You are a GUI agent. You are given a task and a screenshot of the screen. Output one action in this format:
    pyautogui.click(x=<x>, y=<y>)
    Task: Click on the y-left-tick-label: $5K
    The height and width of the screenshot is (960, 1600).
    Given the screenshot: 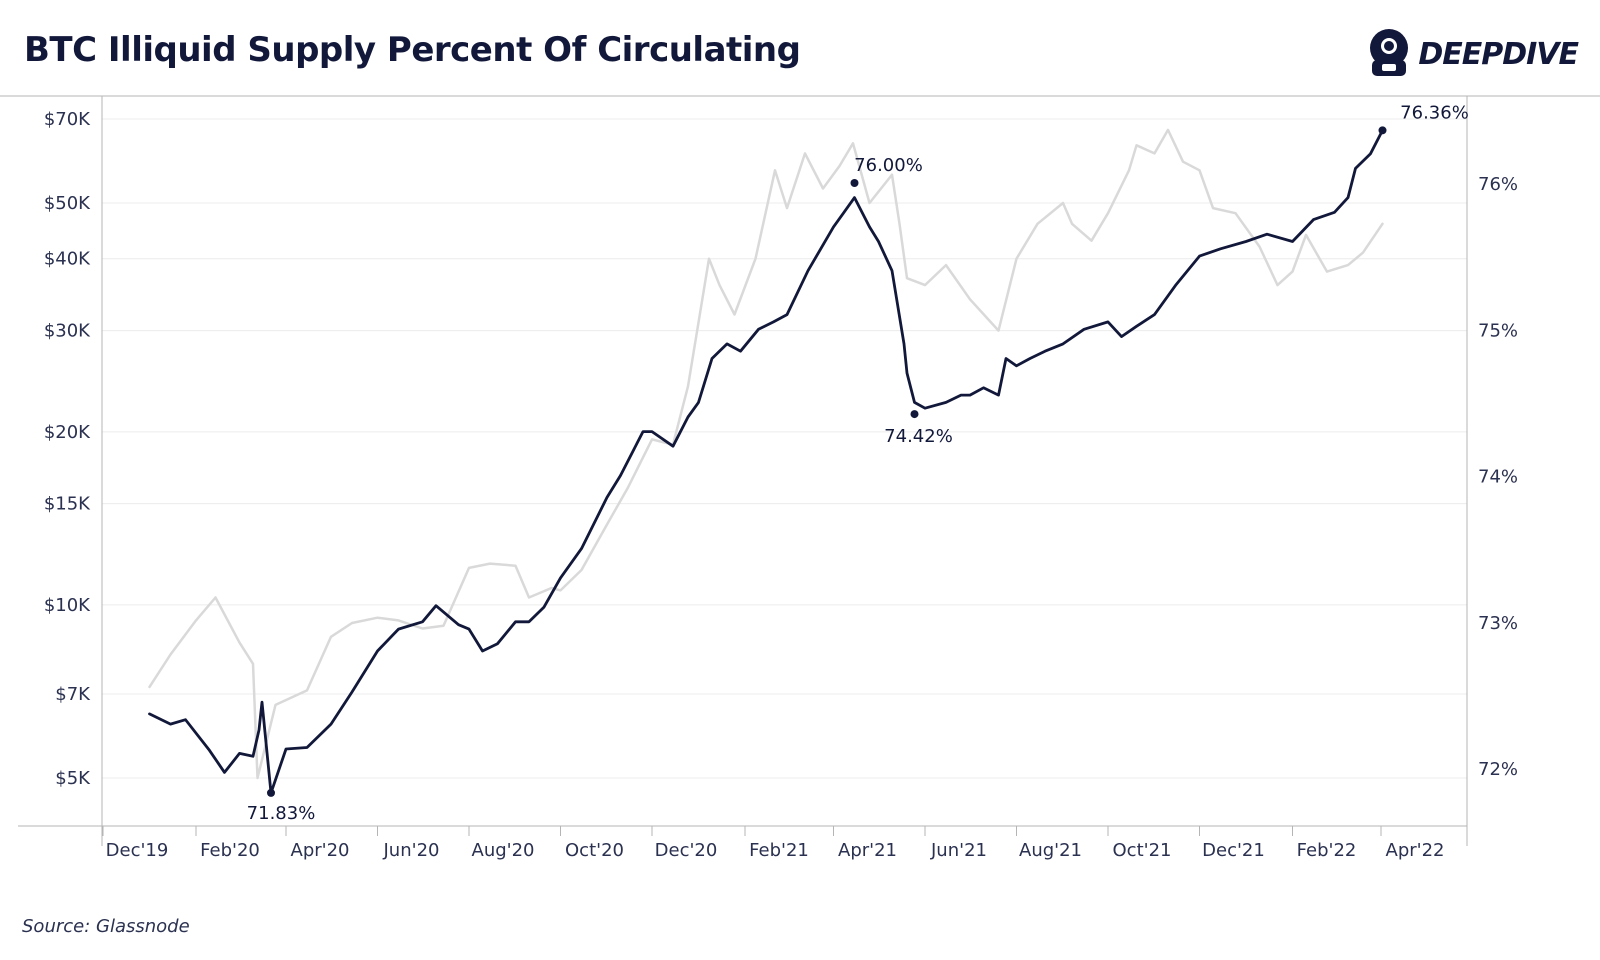 What is the action you would take?
    pyautogui.click(x=73, y=778)
    